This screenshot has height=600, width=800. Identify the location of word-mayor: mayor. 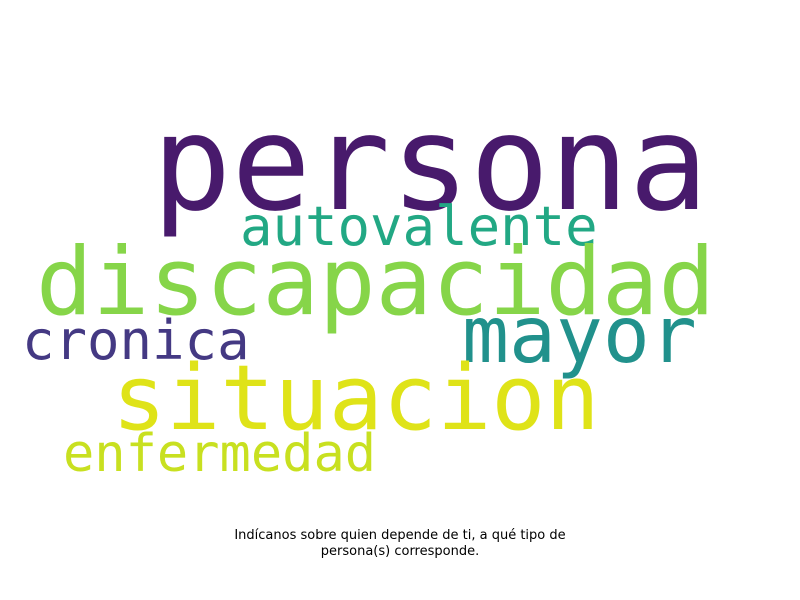
(579, 336).